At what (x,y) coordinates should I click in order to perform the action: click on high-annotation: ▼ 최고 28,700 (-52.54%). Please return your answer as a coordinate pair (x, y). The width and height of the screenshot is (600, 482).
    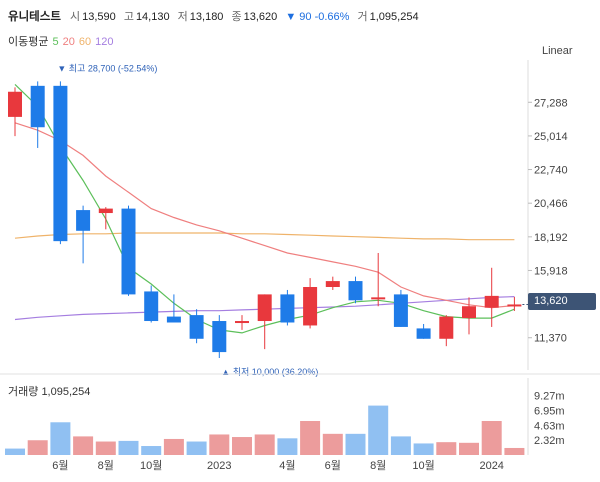
    Looking at the image, I should click on (107, 68).